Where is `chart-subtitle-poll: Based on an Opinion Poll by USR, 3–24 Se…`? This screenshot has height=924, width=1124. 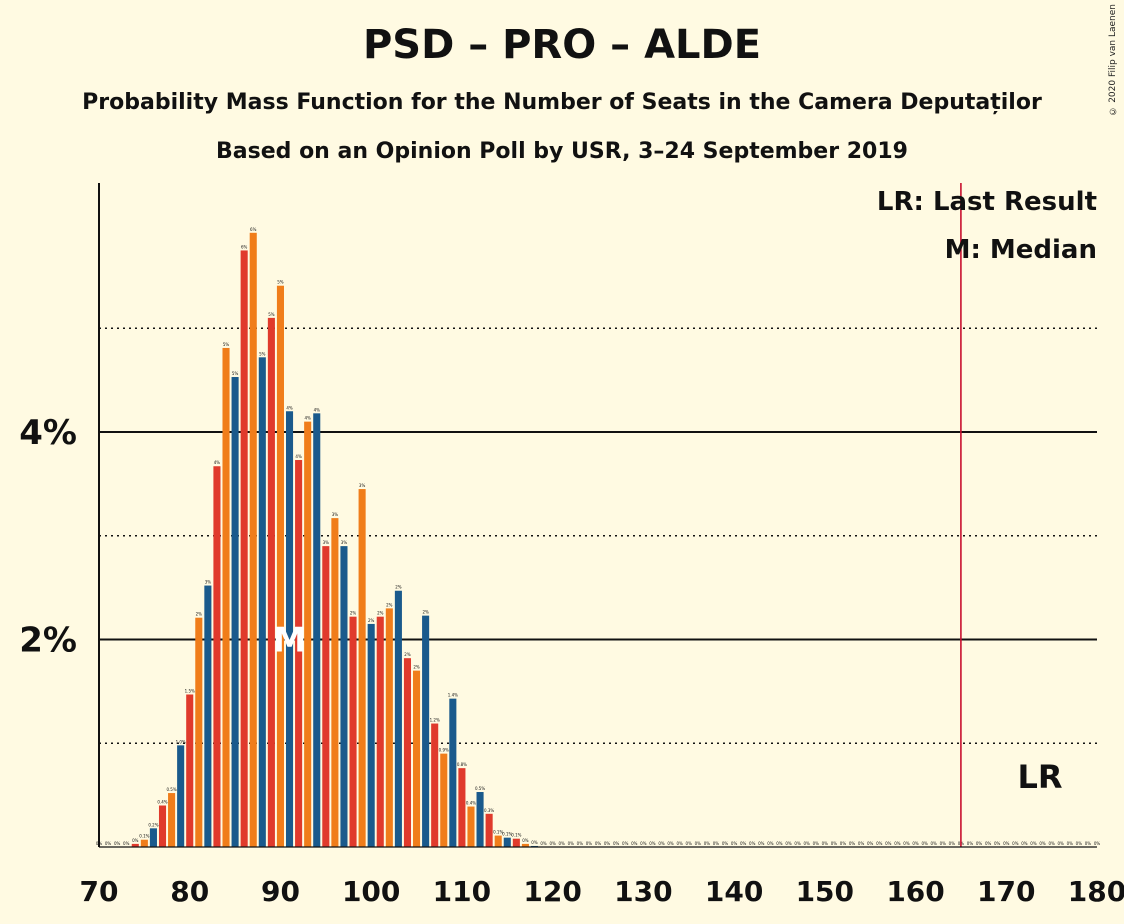 chart-subtitle-poll: Based on an Opinion Poll by USR, 3–24 Se… is located at coordinates (562, 151).